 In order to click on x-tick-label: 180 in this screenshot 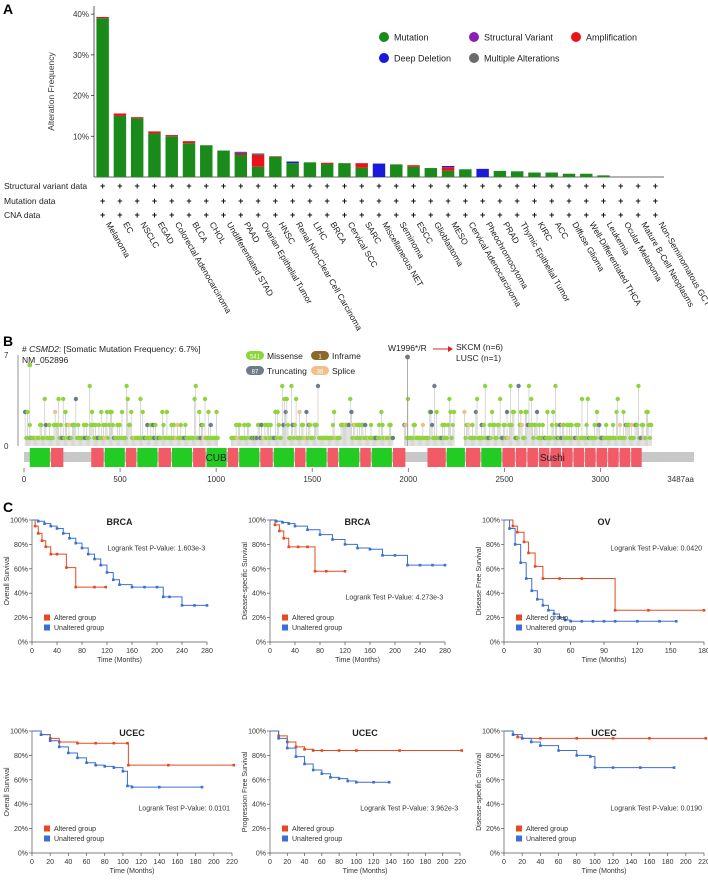, I will do `click(426, 862)`.